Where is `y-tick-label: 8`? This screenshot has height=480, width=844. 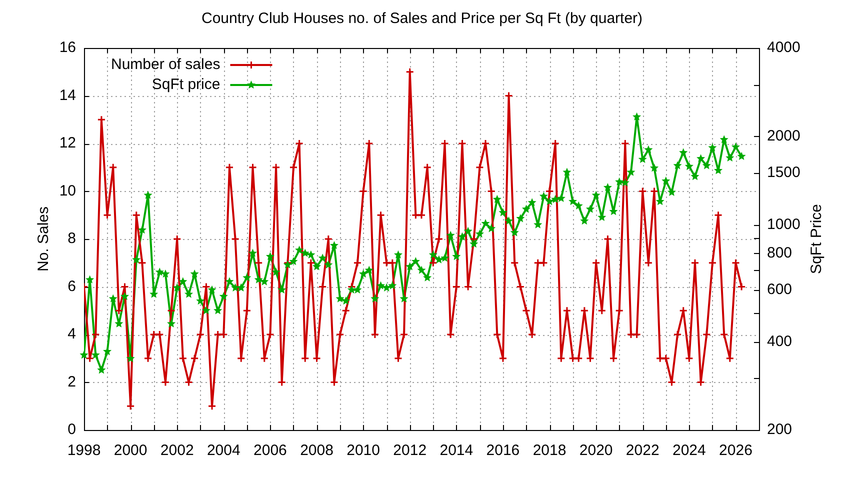
y-tick-label: 8 is located at coordinates (72, 239).